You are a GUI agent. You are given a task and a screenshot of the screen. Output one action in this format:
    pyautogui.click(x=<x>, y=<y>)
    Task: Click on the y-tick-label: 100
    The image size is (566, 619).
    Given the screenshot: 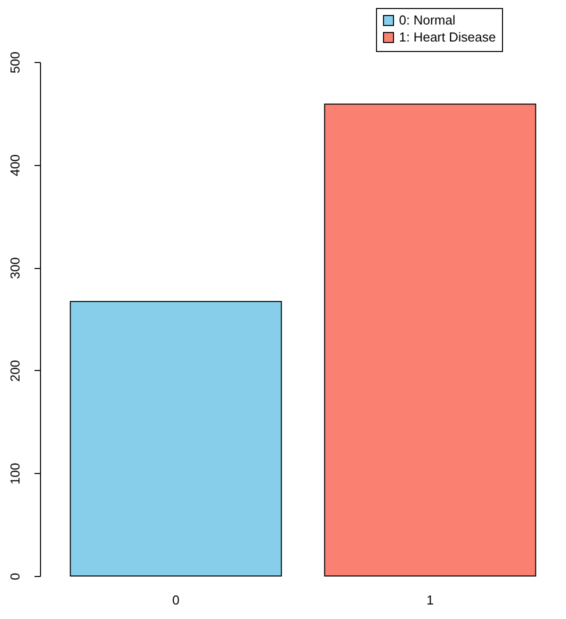 What is the action you would take?
    pyautogui.click(x=15, y=473)
    